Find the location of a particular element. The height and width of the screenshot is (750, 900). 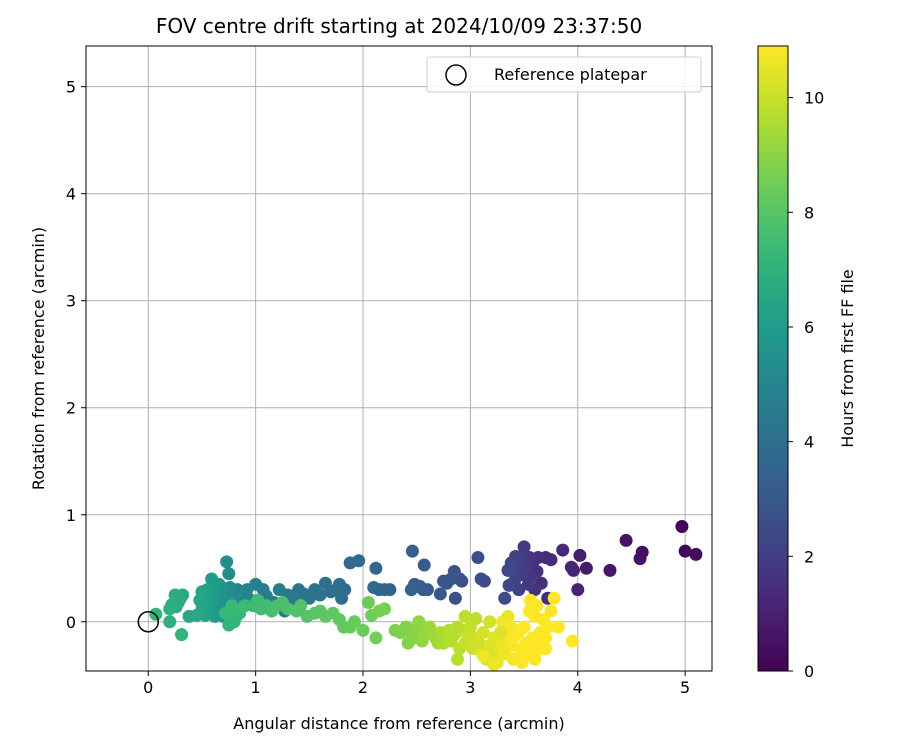

y-tick-label: 1 is located at coordinates (71, 515).